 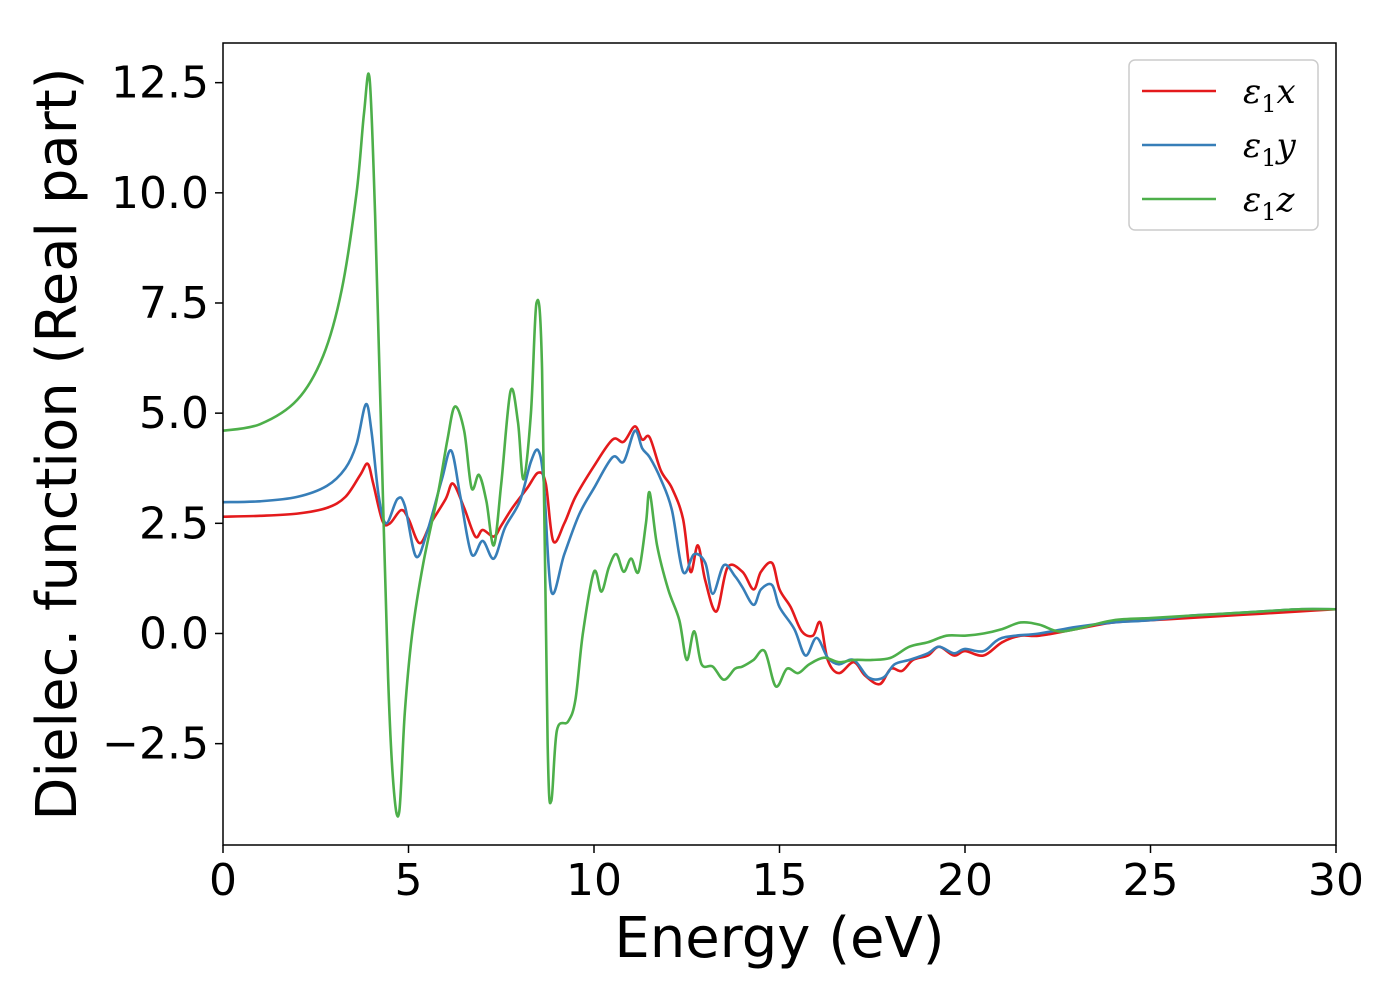 What do you see at coordinates (779, 938) in the screenshot?
I see `x-axis-title: Energy (eV)` at bounding box center [779, 938].